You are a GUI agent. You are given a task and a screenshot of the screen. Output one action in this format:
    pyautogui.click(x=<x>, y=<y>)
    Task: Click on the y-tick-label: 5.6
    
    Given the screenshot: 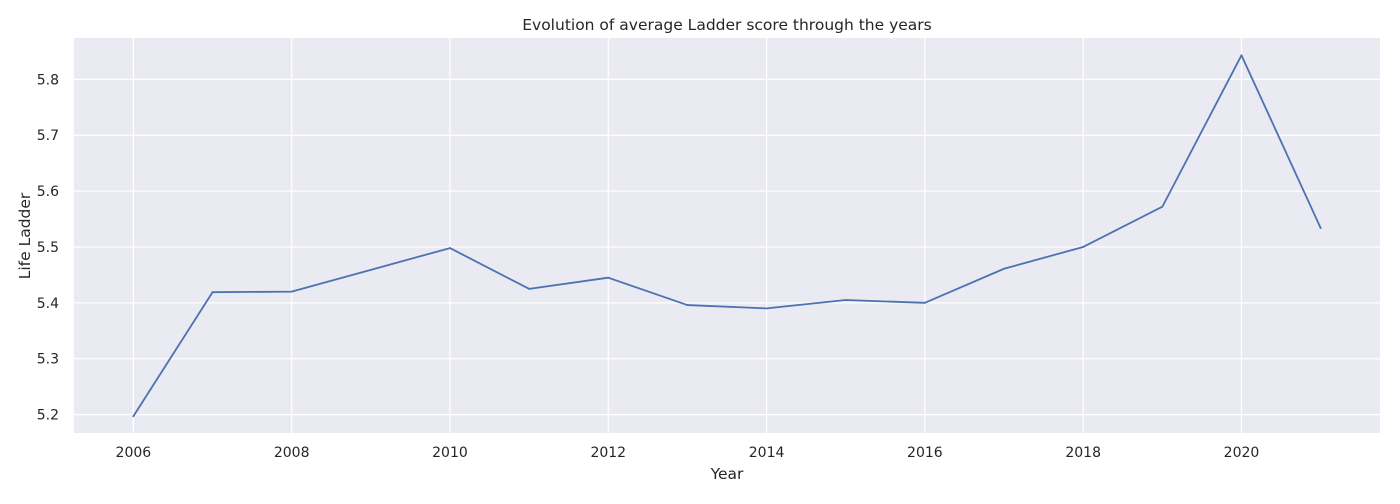 What is the action you would take?
    pyautogui.click(x=48, y=192)
    